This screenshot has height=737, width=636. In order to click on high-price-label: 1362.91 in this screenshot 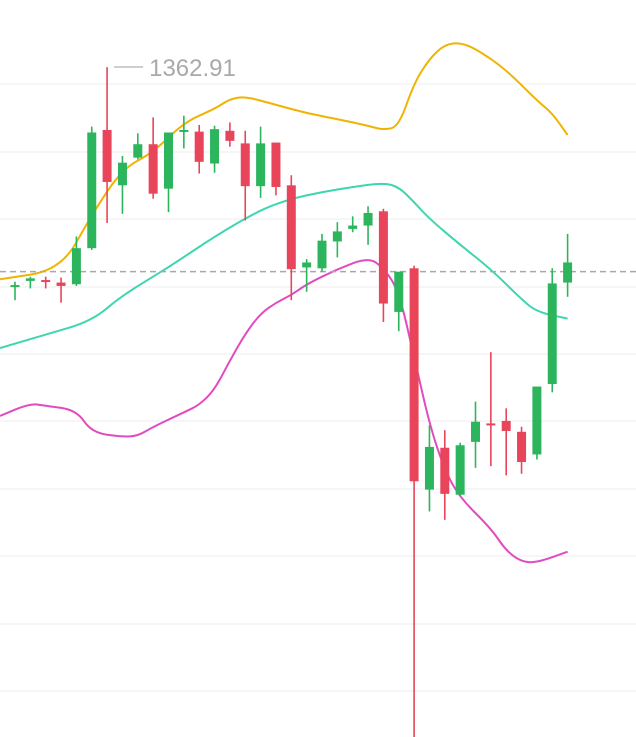, I will do `click(192, 68)`.